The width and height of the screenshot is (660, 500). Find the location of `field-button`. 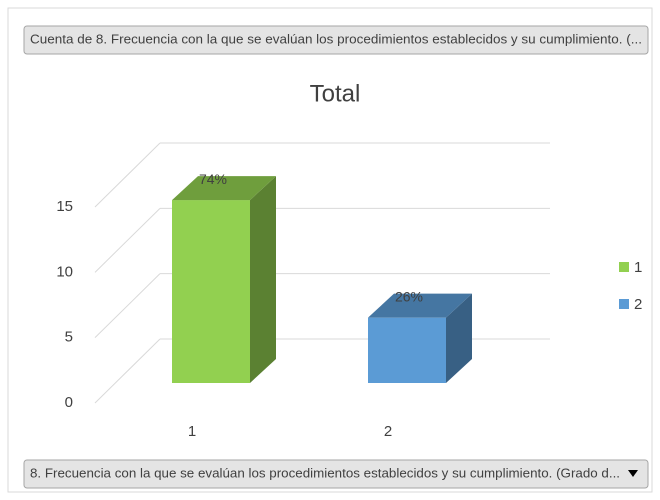

field-button is located at coordinates (336, 40).